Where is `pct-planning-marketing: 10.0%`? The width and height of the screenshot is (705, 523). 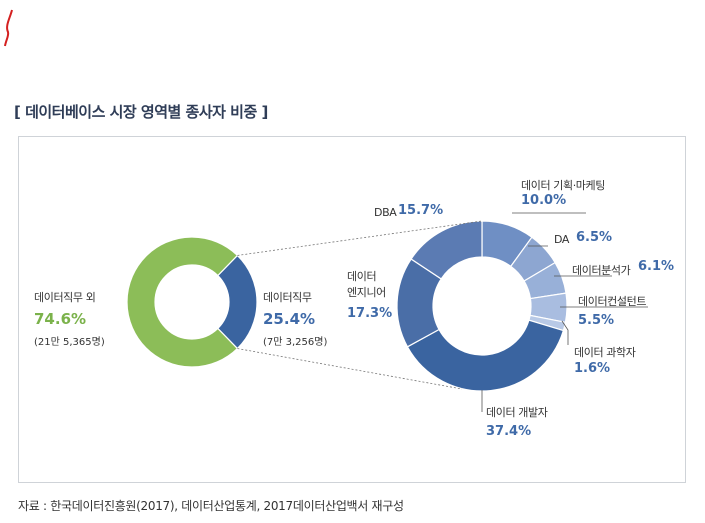
pct-planning-marketing: 10.0% is located at coordinates (544, 200).